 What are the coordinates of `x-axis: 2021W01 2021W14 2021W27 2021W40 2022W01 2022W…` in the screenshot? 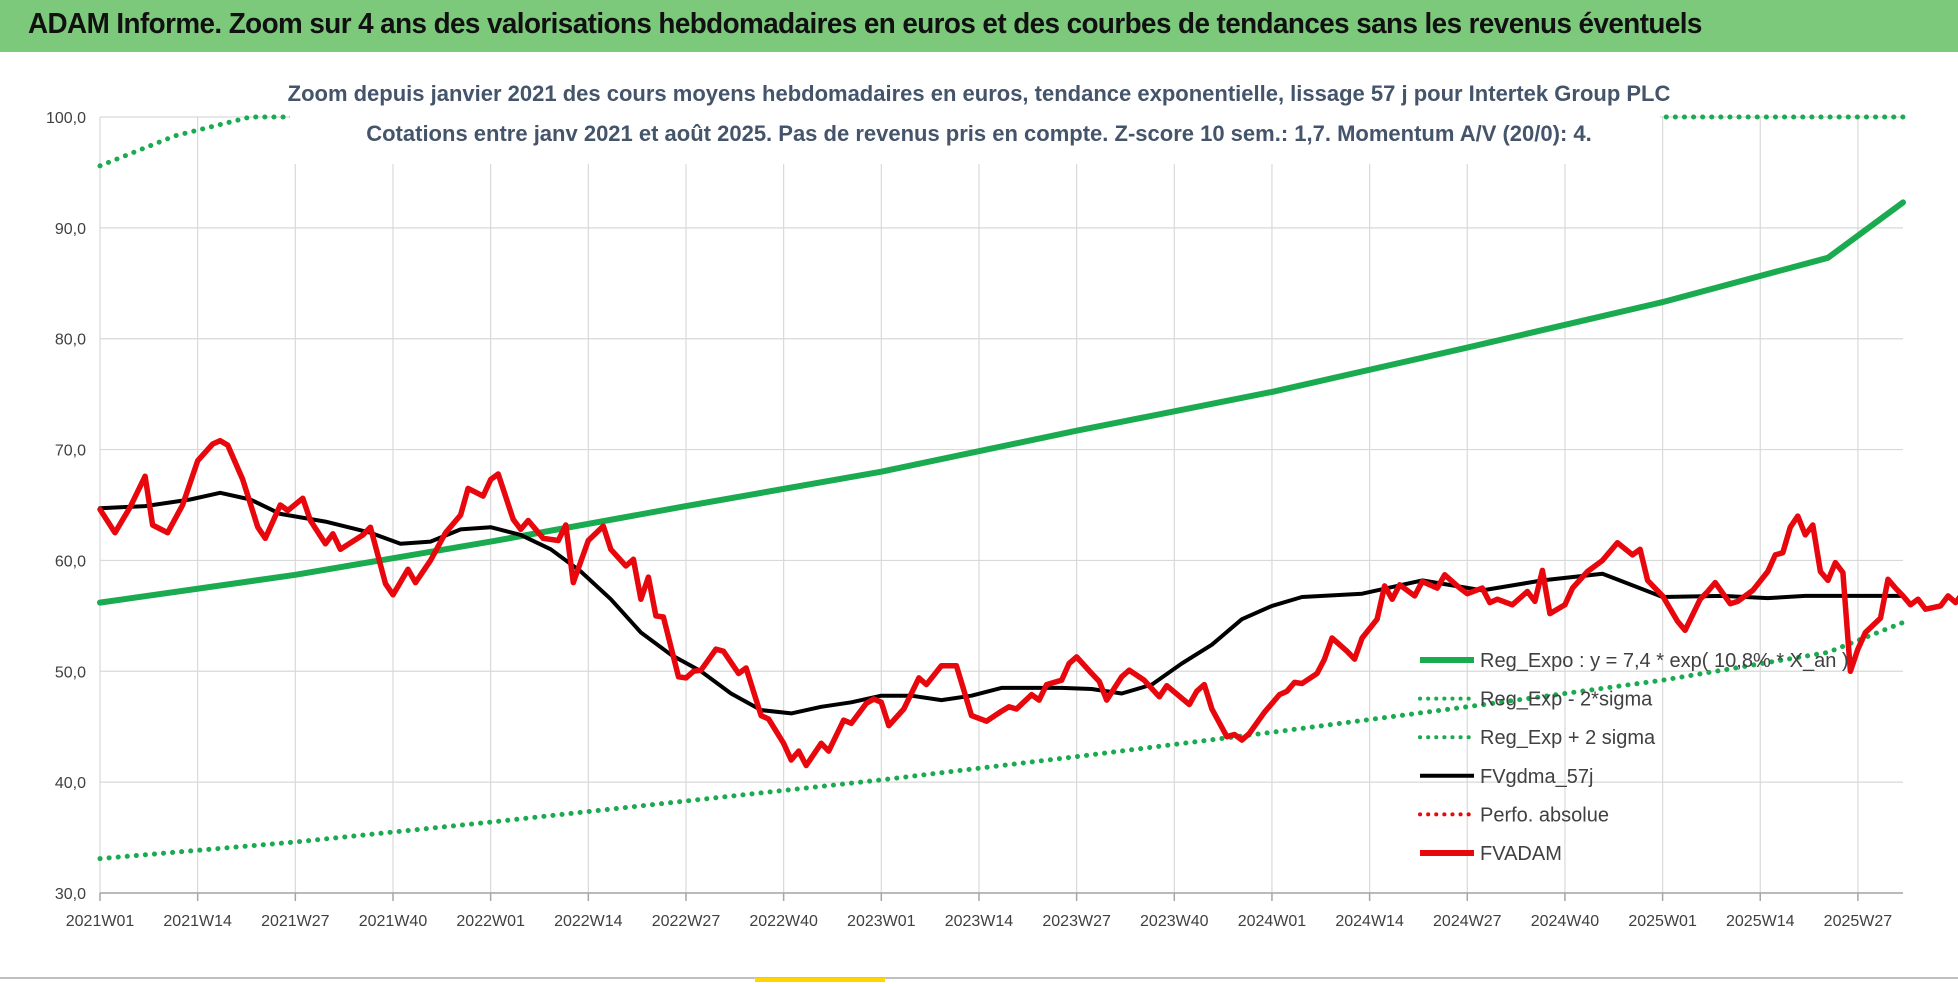 It's located at (984, 911).